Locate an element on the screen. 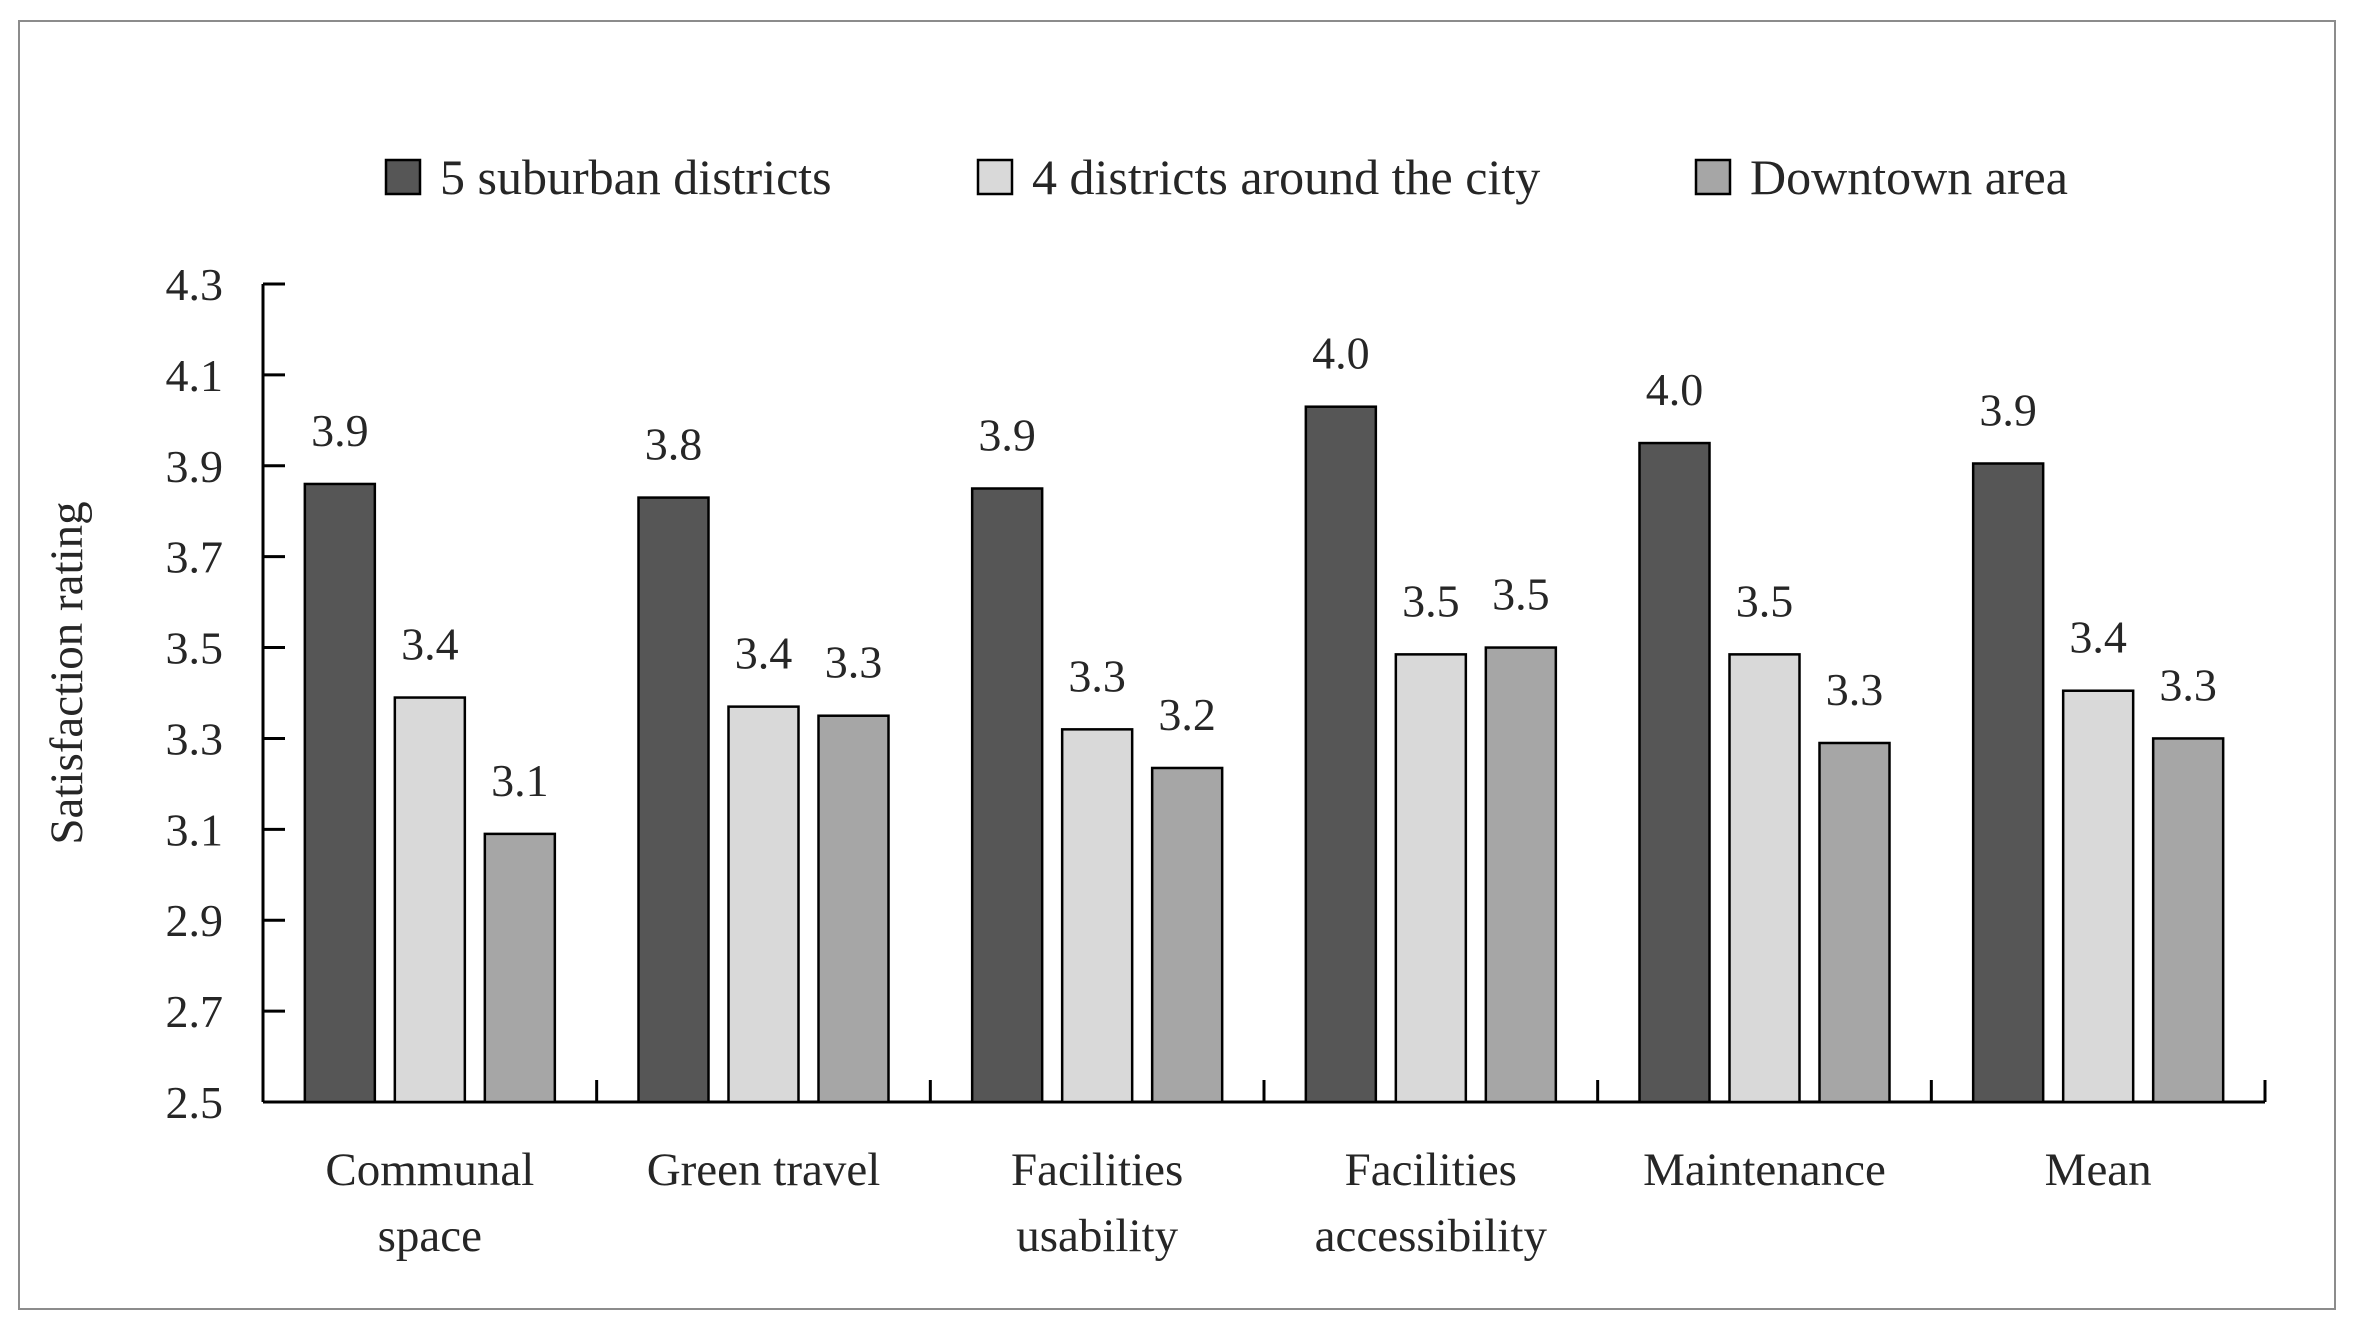 The height and width of the screenshot is (1333, 2353). legend-label: 4 districts around the city is located at coordinates (1286, 177).